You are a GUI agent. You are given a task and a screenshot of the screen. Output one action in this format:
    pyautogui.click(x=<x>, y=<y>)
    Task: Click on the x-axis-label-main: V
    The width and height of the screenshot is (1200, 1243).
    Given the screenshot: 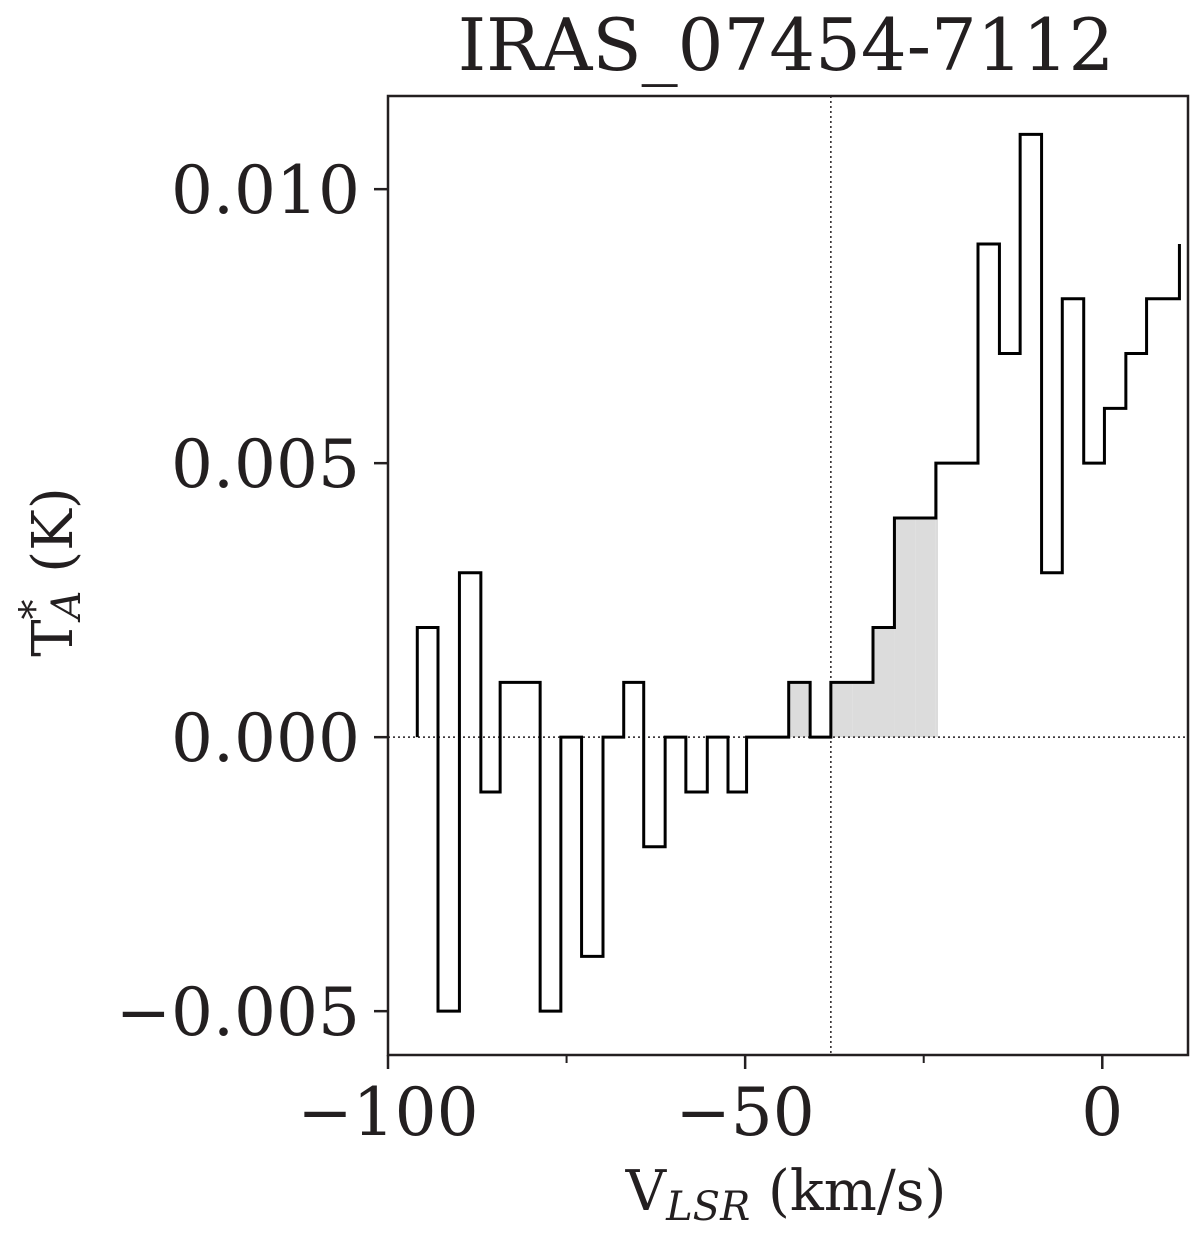 What is the action you would take?
    pyautogui.click(x=646, y=1191)
    